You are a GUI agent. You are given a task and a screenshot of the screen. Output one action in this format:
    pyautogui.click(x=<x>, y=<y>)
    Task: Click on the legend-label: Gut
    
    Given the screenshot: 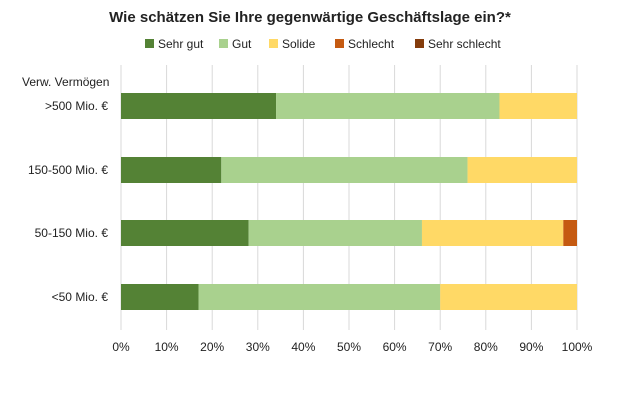 What is the action you would take?
    pyautogui.click(x=242, y=44)
    